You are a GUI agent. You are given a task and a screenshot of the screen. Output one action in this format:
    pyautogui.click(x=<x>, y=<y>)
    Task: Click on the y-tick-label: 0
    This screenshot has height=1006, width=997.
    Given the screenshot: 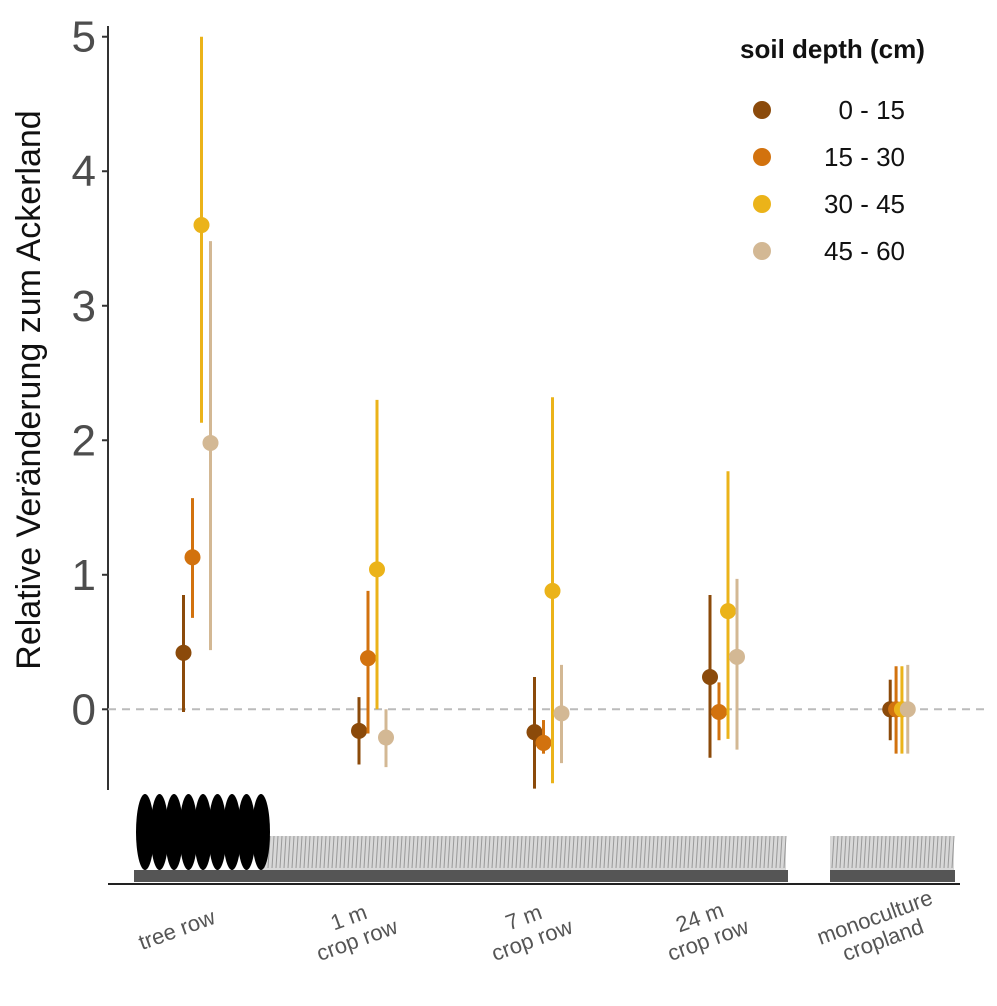 What is the action you would take?
    pyautogui.click(x=84, y=709)
    